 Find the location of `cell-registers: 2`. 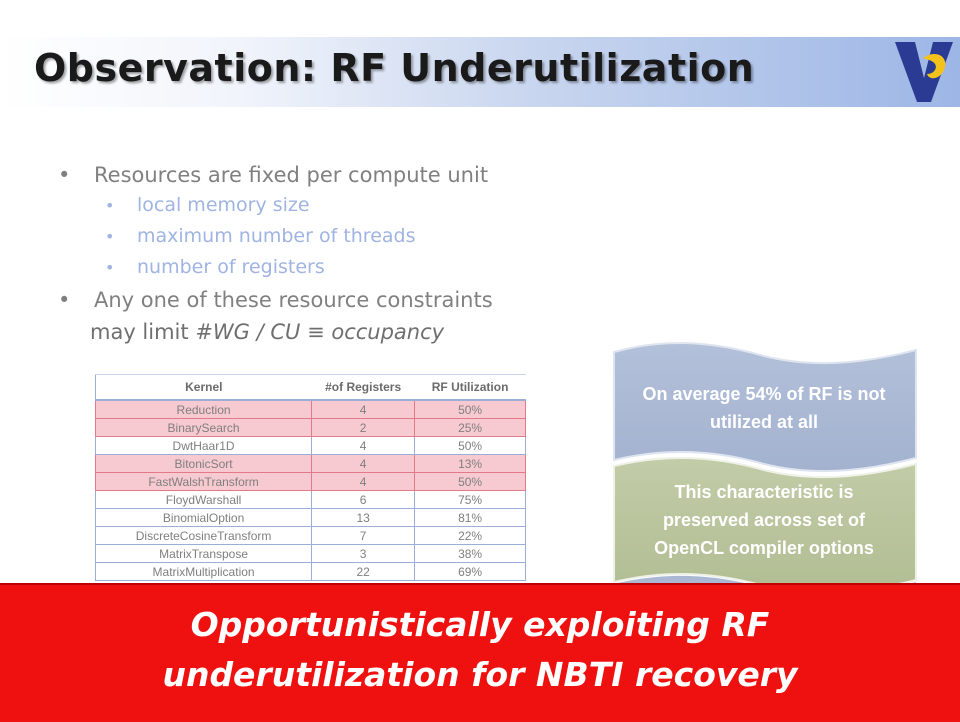

cell-registers: 2 is located at coordinates (363, 427).